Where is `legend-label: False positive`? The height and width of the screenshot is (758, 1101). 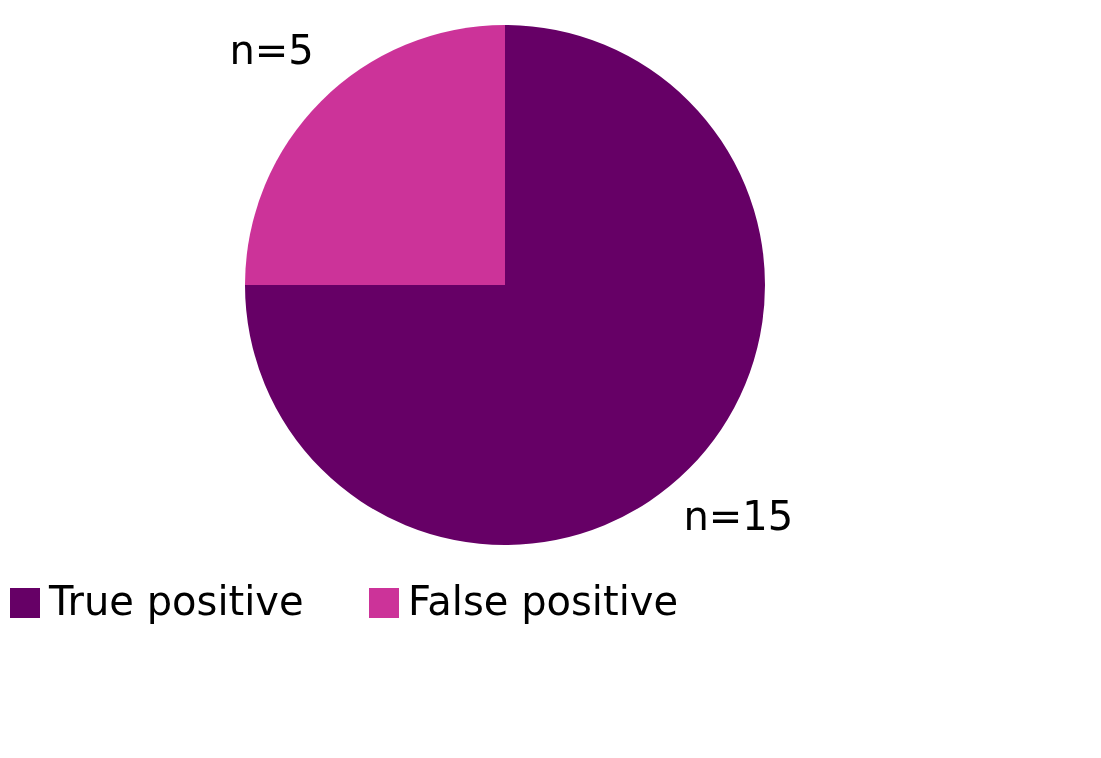 legend-label: False positive is located at coordinates (543, 601).